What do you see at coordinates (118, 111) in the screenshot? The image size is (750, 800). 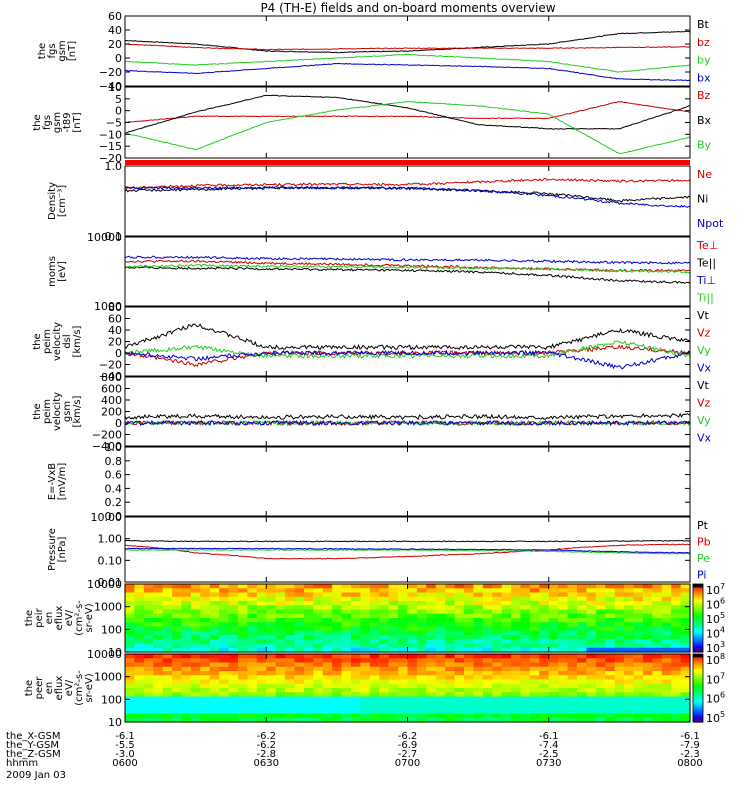 I see `y-tick-label: 0` at bounding box center [118, 111].